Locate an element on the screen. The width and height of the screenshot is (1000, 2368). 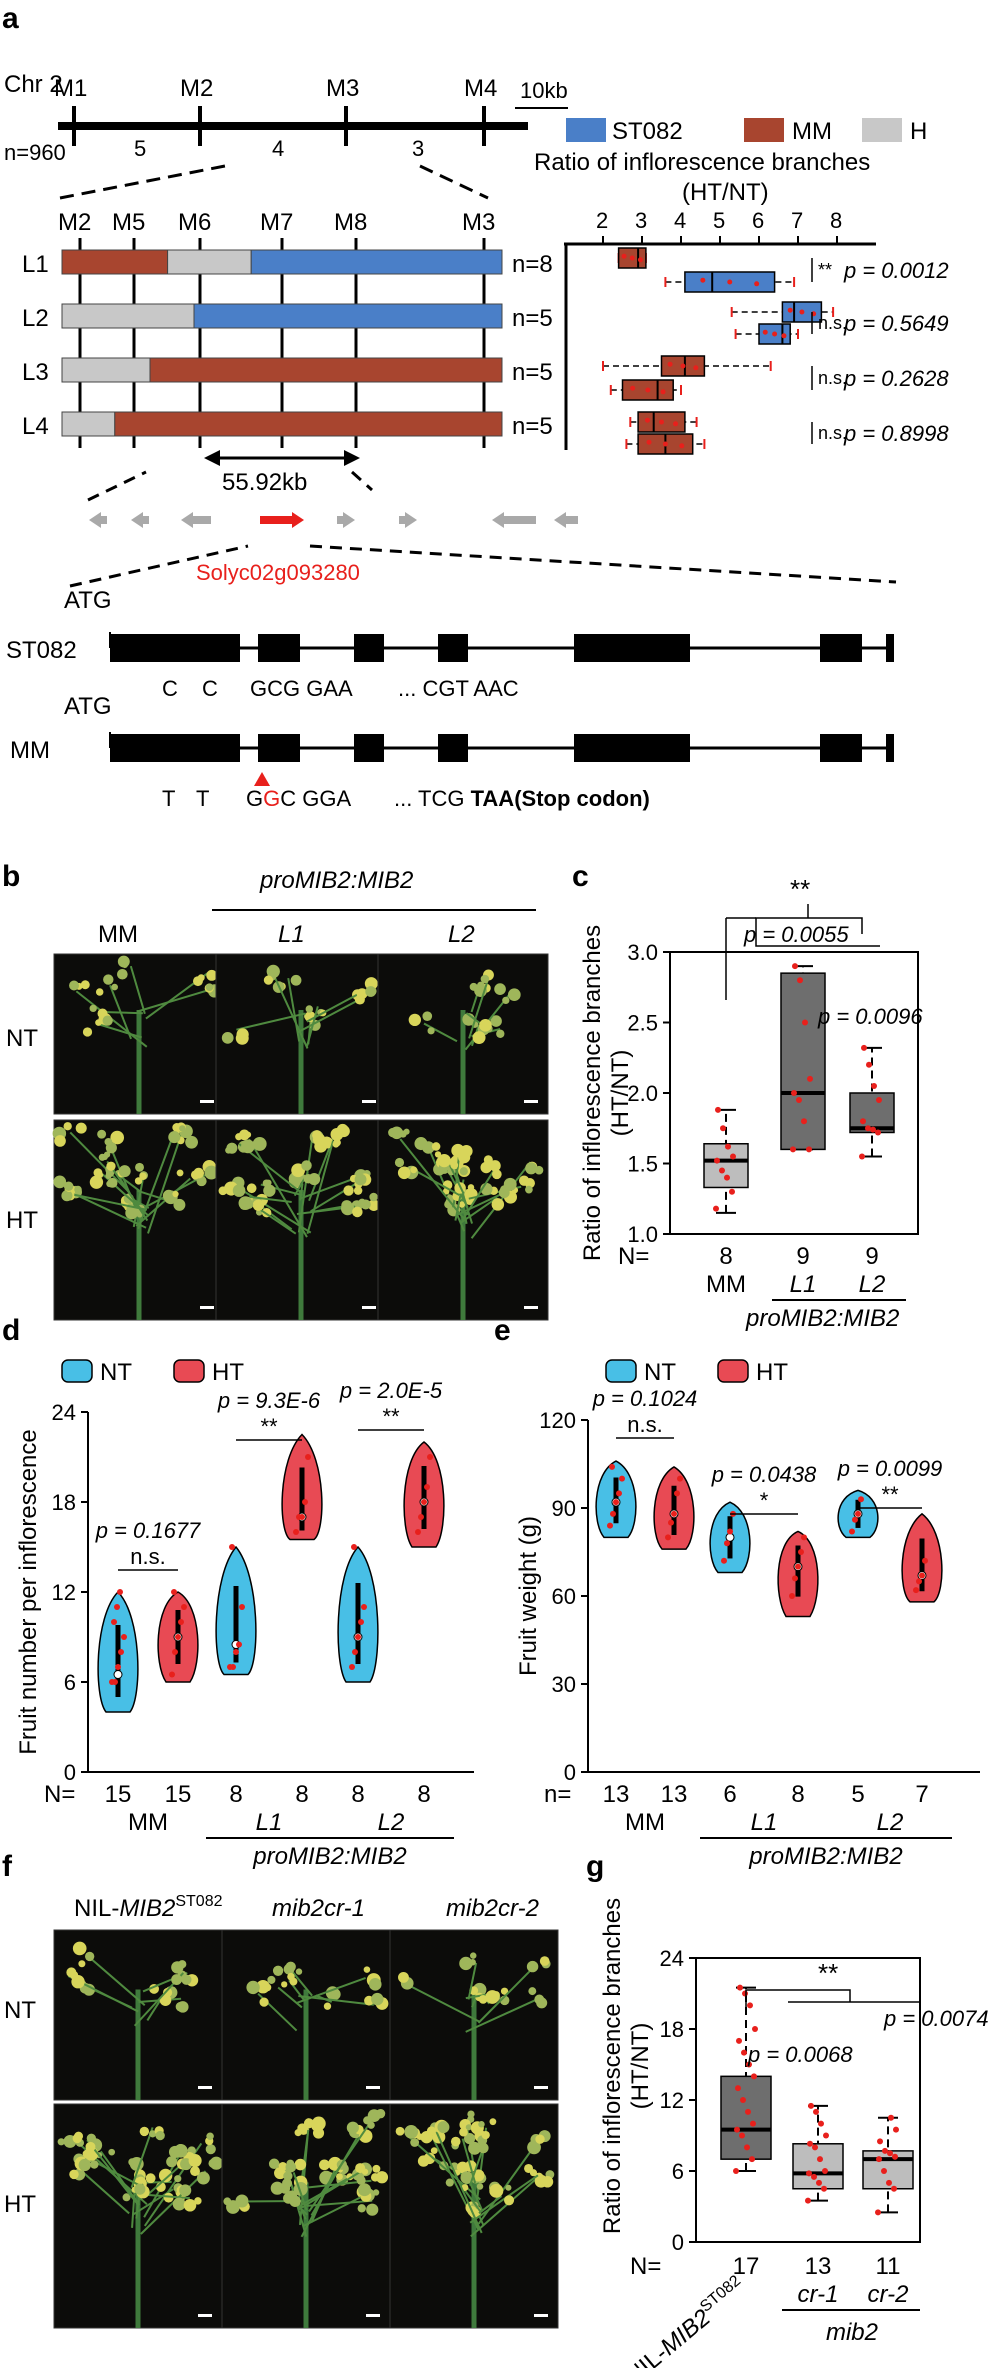
g-group-2: cr-1 is located at coordinates (818, 2294).